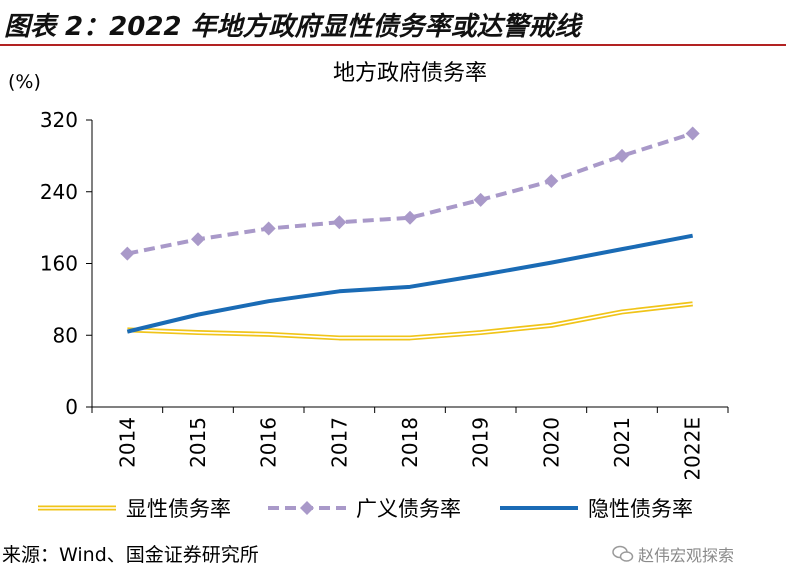  Describe the element at coordinates (130, 555) in the screenshot. I see `source-note: 来源：Wind、国金证券研究所` at that location.